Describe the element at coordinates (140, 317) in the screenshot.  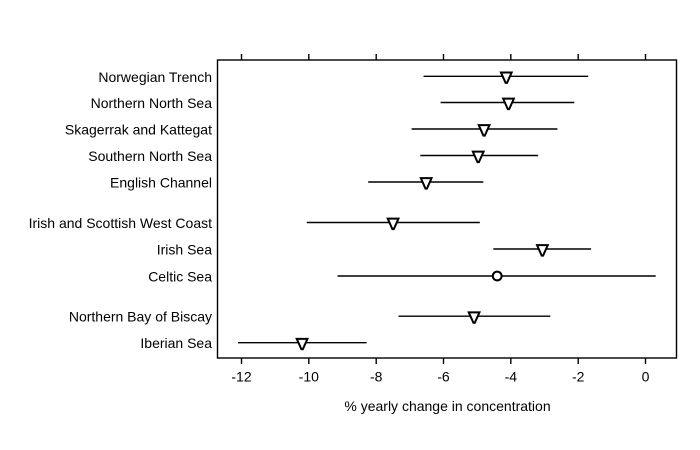
I see `svg-text: Northern Bay of Biscay` at that location.